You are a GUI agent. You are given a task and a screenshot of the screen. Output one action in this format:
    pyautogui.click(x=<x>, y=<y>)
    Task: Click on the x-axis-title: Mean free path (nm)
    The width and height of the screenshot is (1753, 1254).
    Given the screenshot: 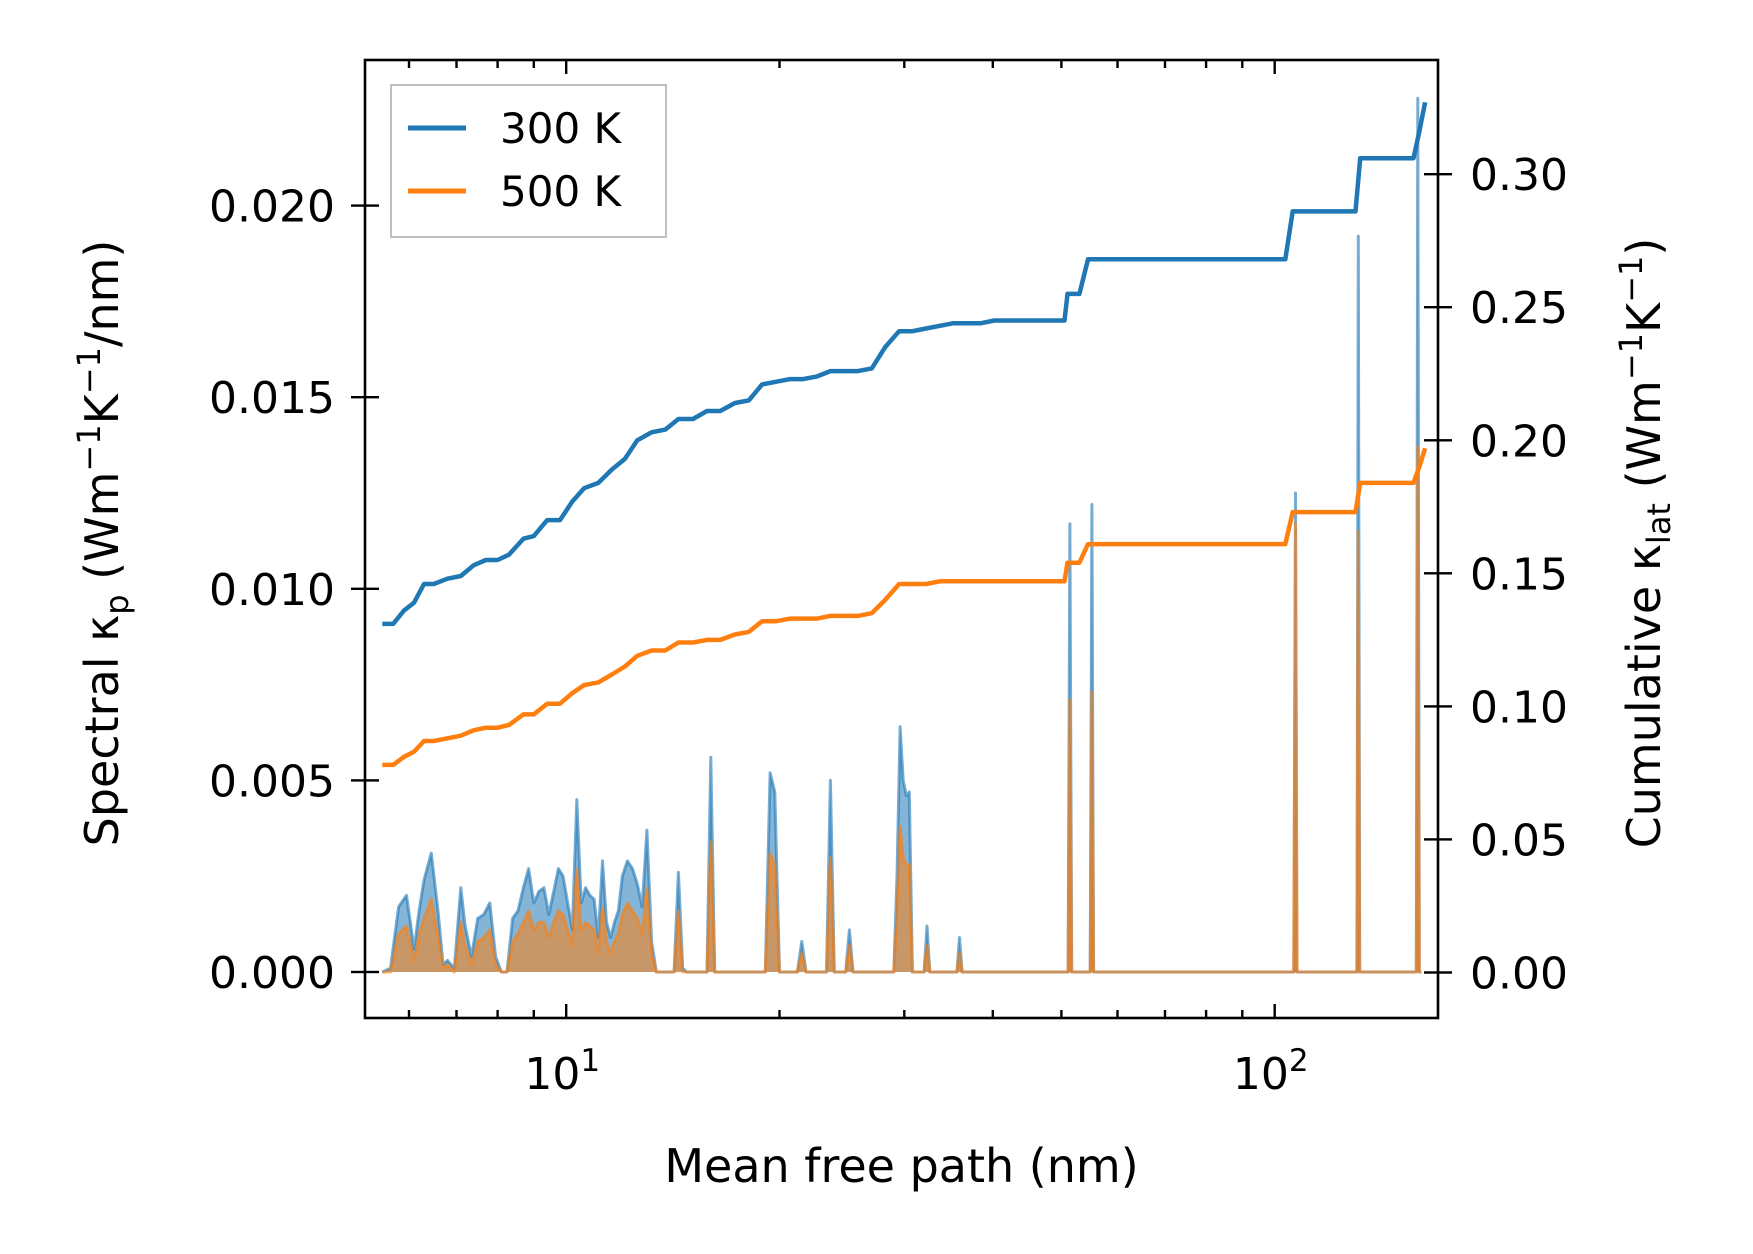 What is the action you would take?
    pyautogui.click(x=901, y=1166)
    